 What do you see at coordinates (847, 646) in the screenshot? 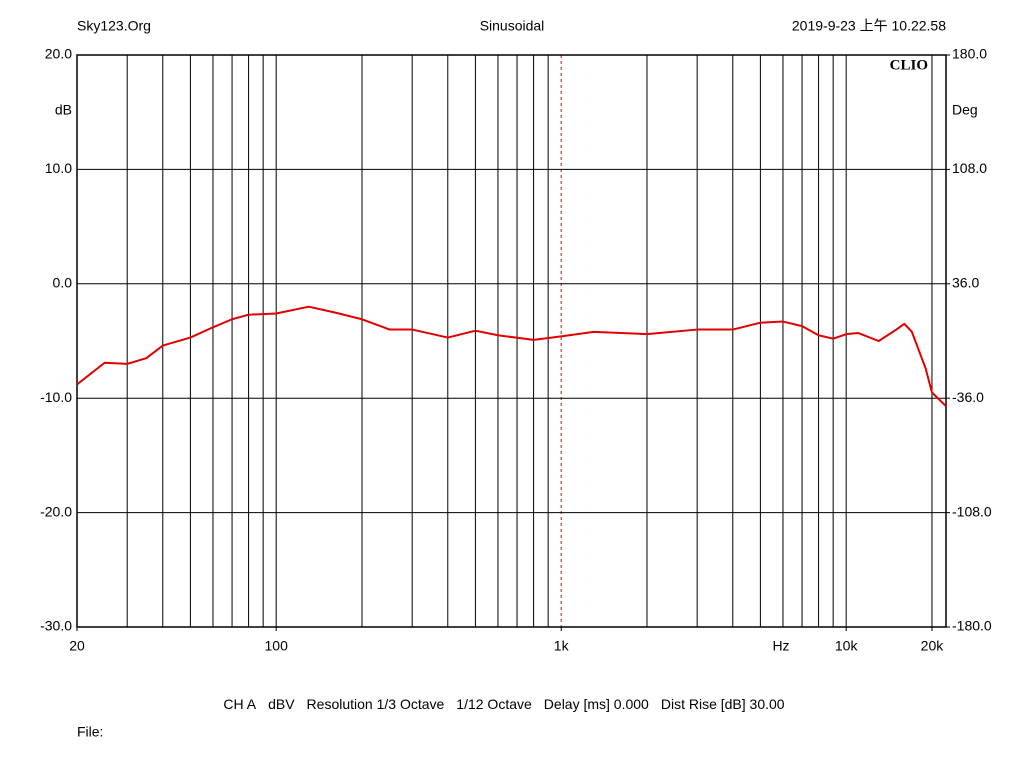
I see `x-tick-label: 10k` at bounding box center [847, 646].